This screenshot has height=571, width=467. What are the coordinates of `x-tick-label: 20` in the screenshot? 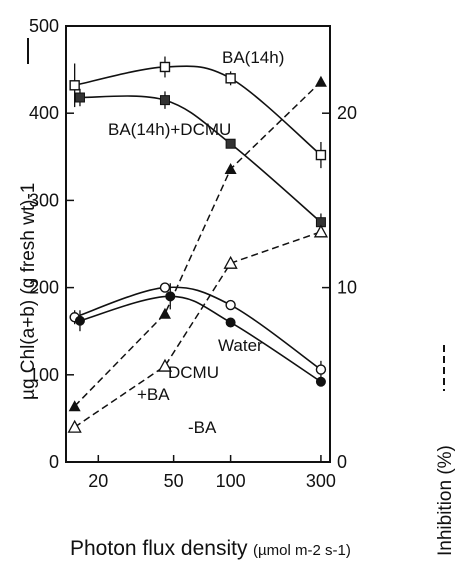 It's located at (98, 481).